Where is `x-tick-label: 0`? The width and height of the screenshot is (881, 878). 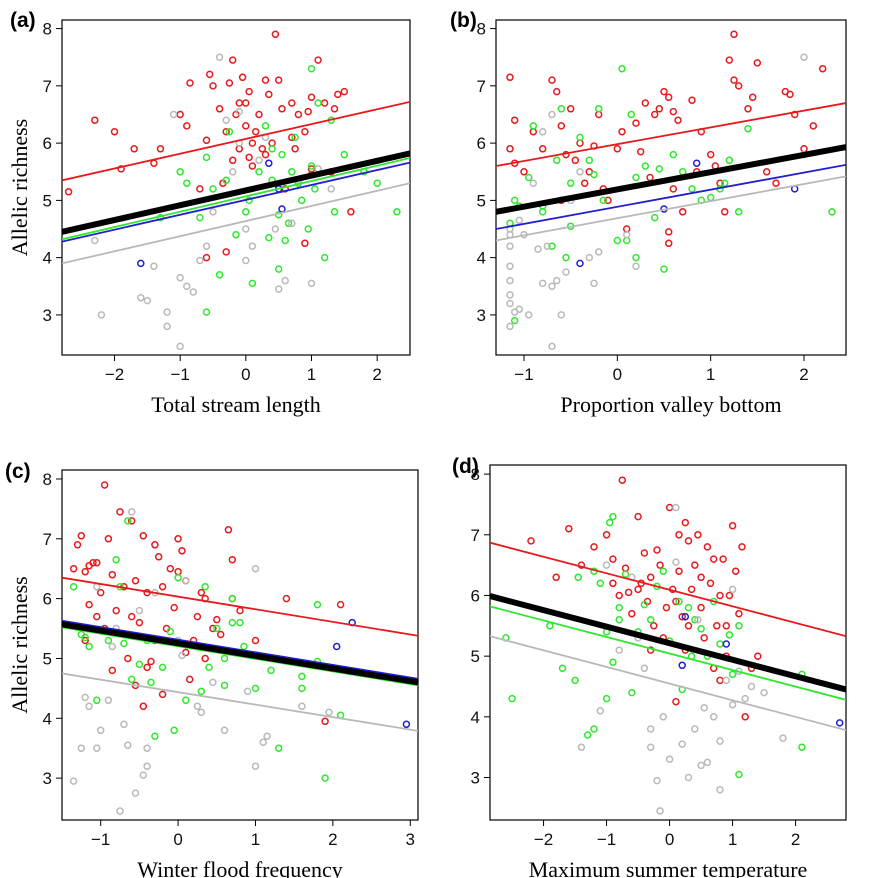 x-tick-label: 0 is located at coordinates (177, 839).